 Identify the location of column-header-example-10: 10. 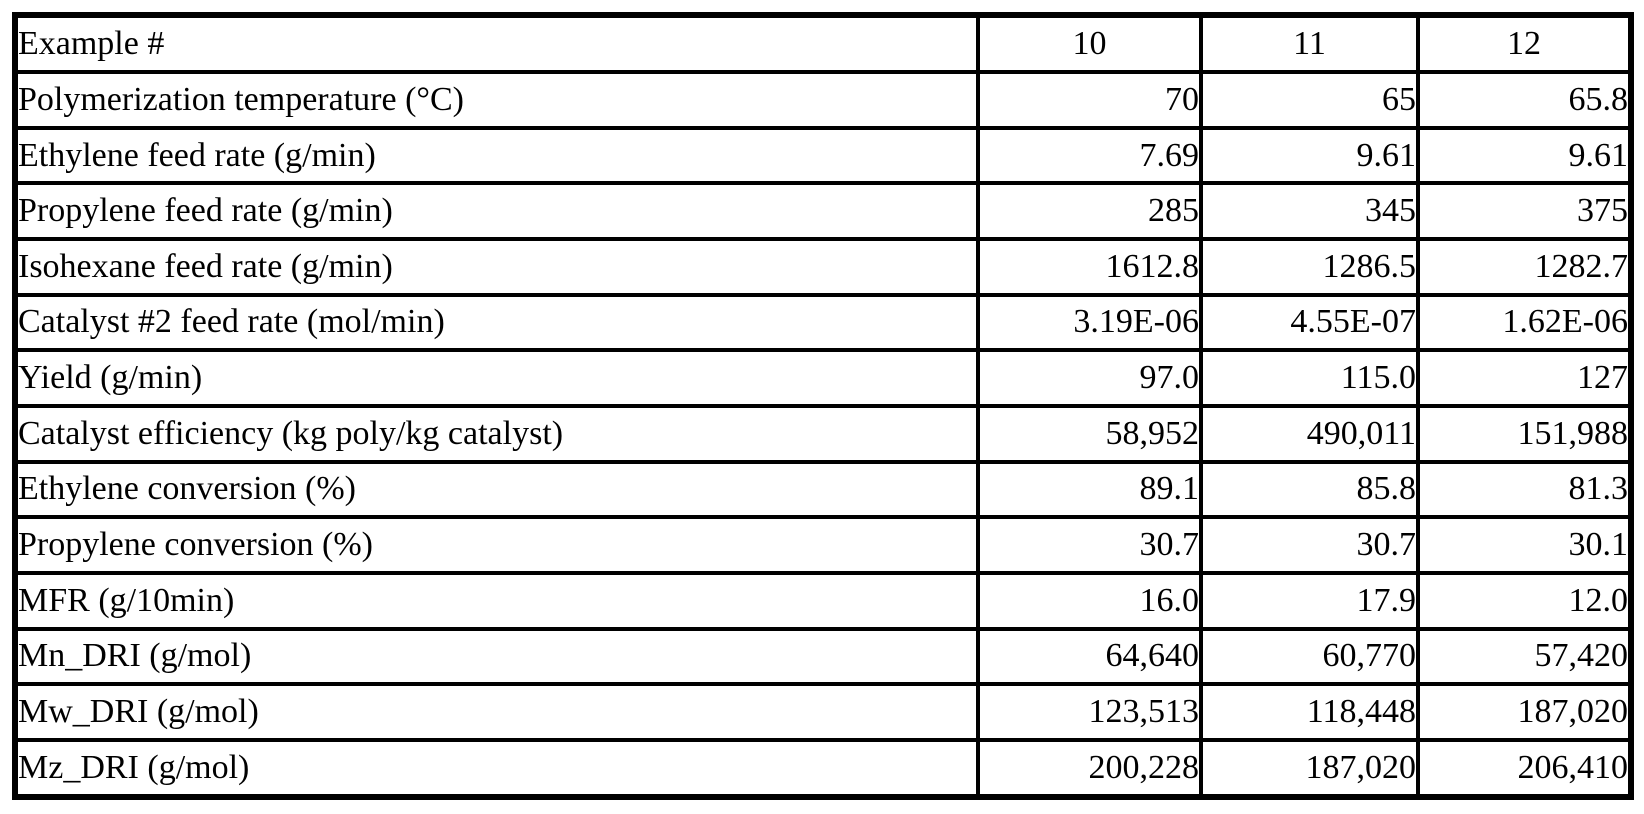
(1089, 43).